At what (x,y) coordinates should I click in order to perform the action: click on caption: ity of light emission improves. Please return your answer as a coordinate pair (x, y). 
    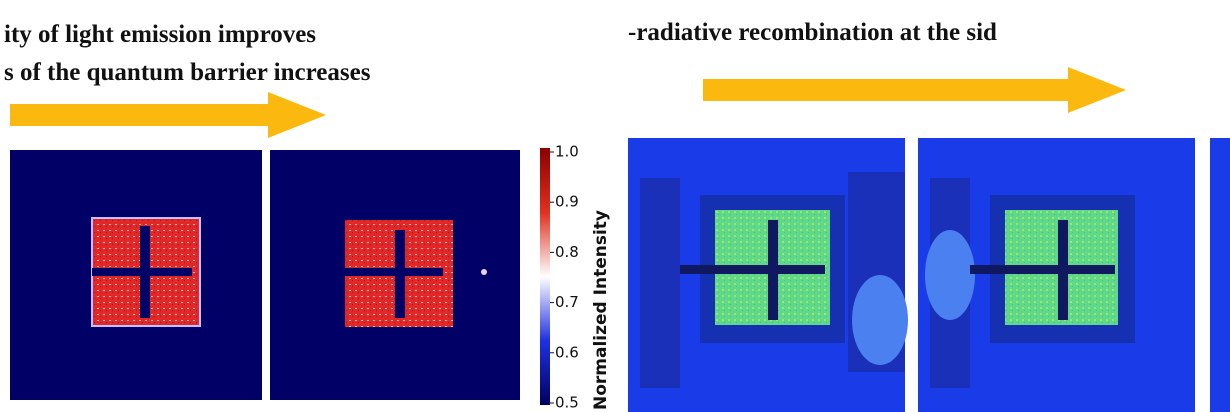
    Looking at the image, I should click on (160, 34).